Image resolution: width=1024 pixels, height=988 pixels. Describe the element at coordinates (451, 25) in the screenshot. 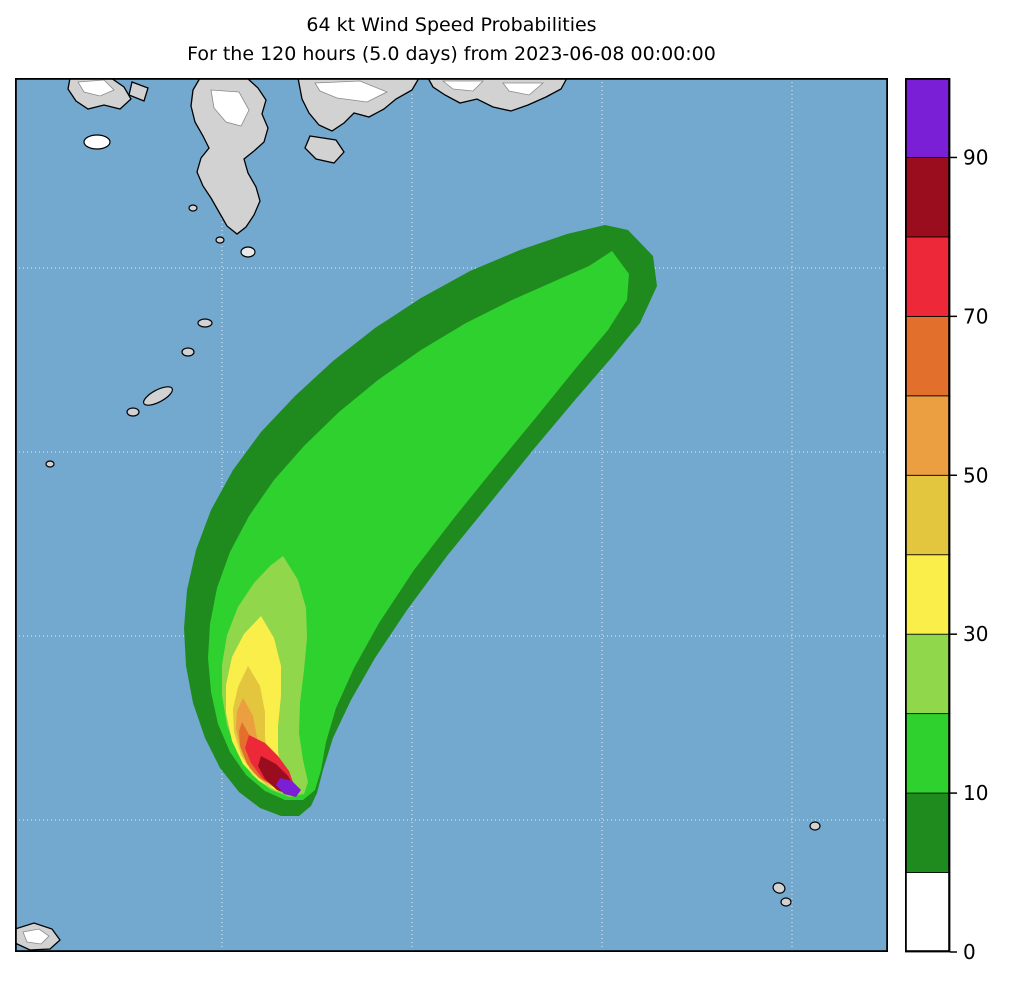

I see `figure-title-line1: 64 kt Wind Speed Probabilities` at that location.